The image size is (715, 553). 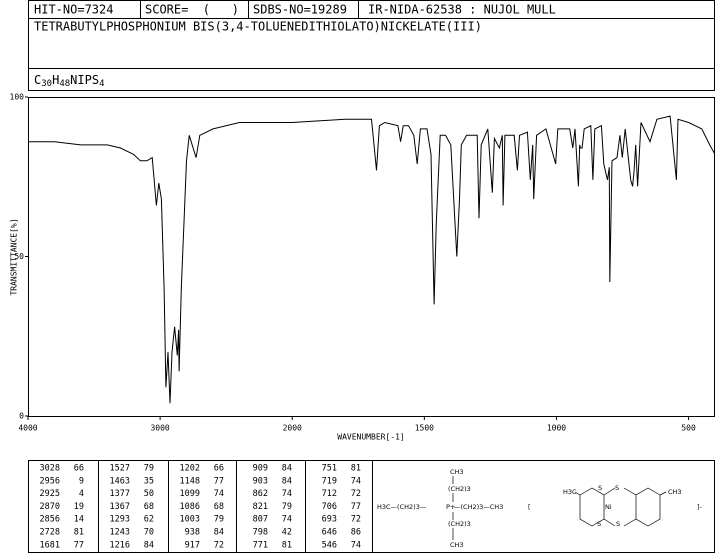 I want to click on peak-wavenumber: 546, so click(x=329, y=545).